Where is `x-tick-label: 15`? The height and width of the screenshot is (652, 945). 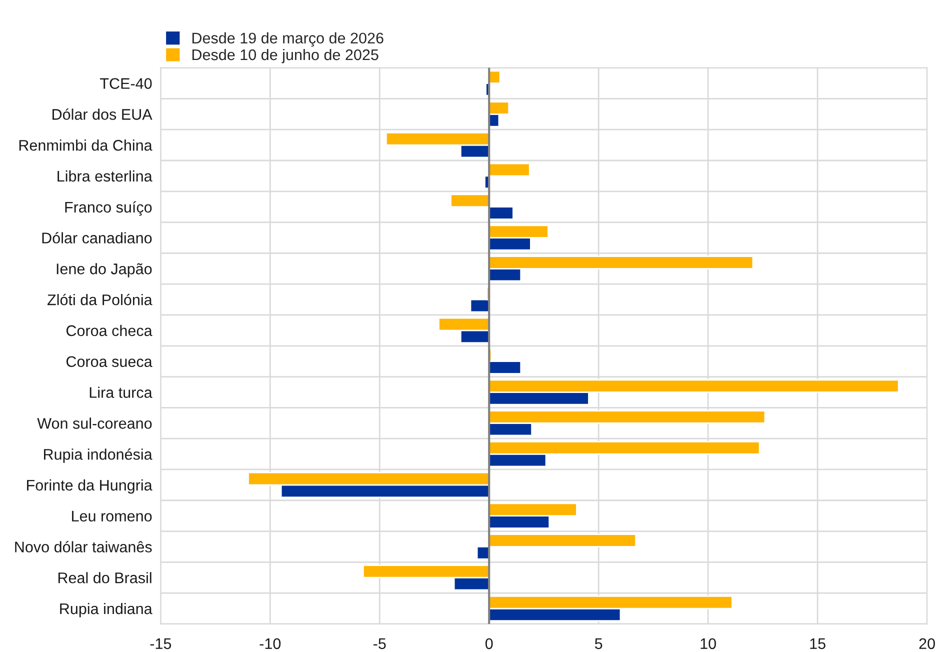 x-tick-label: 15 is located at coordinates (818, 644).